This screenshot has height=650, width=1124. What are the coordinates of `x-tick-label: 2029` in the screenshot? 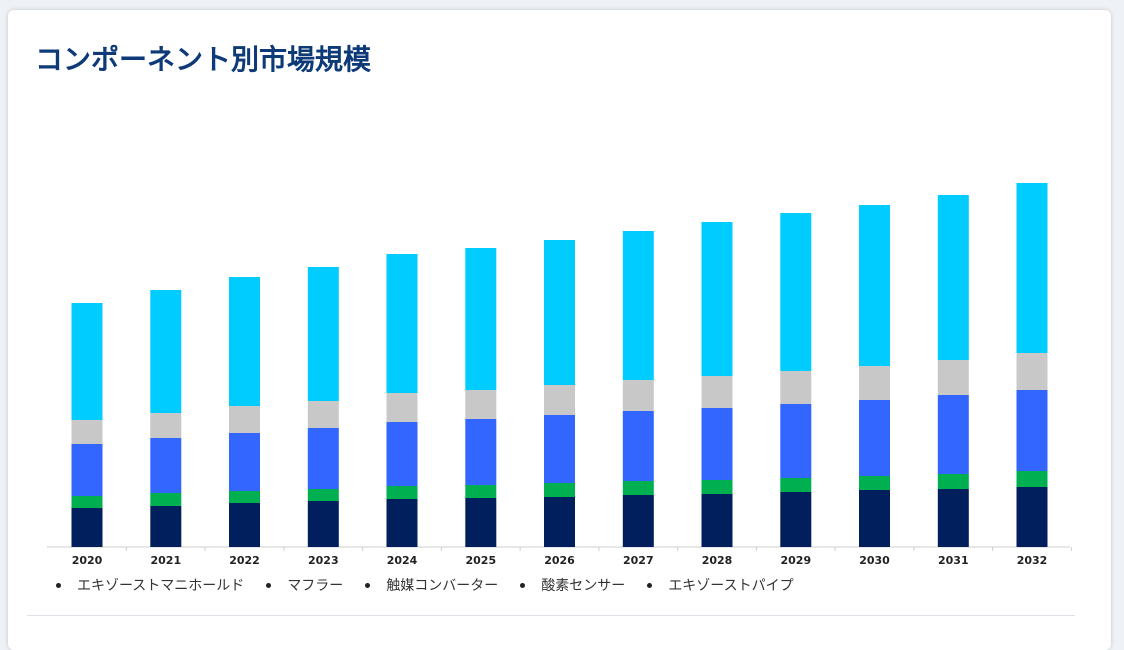 It's located at (795, 560).